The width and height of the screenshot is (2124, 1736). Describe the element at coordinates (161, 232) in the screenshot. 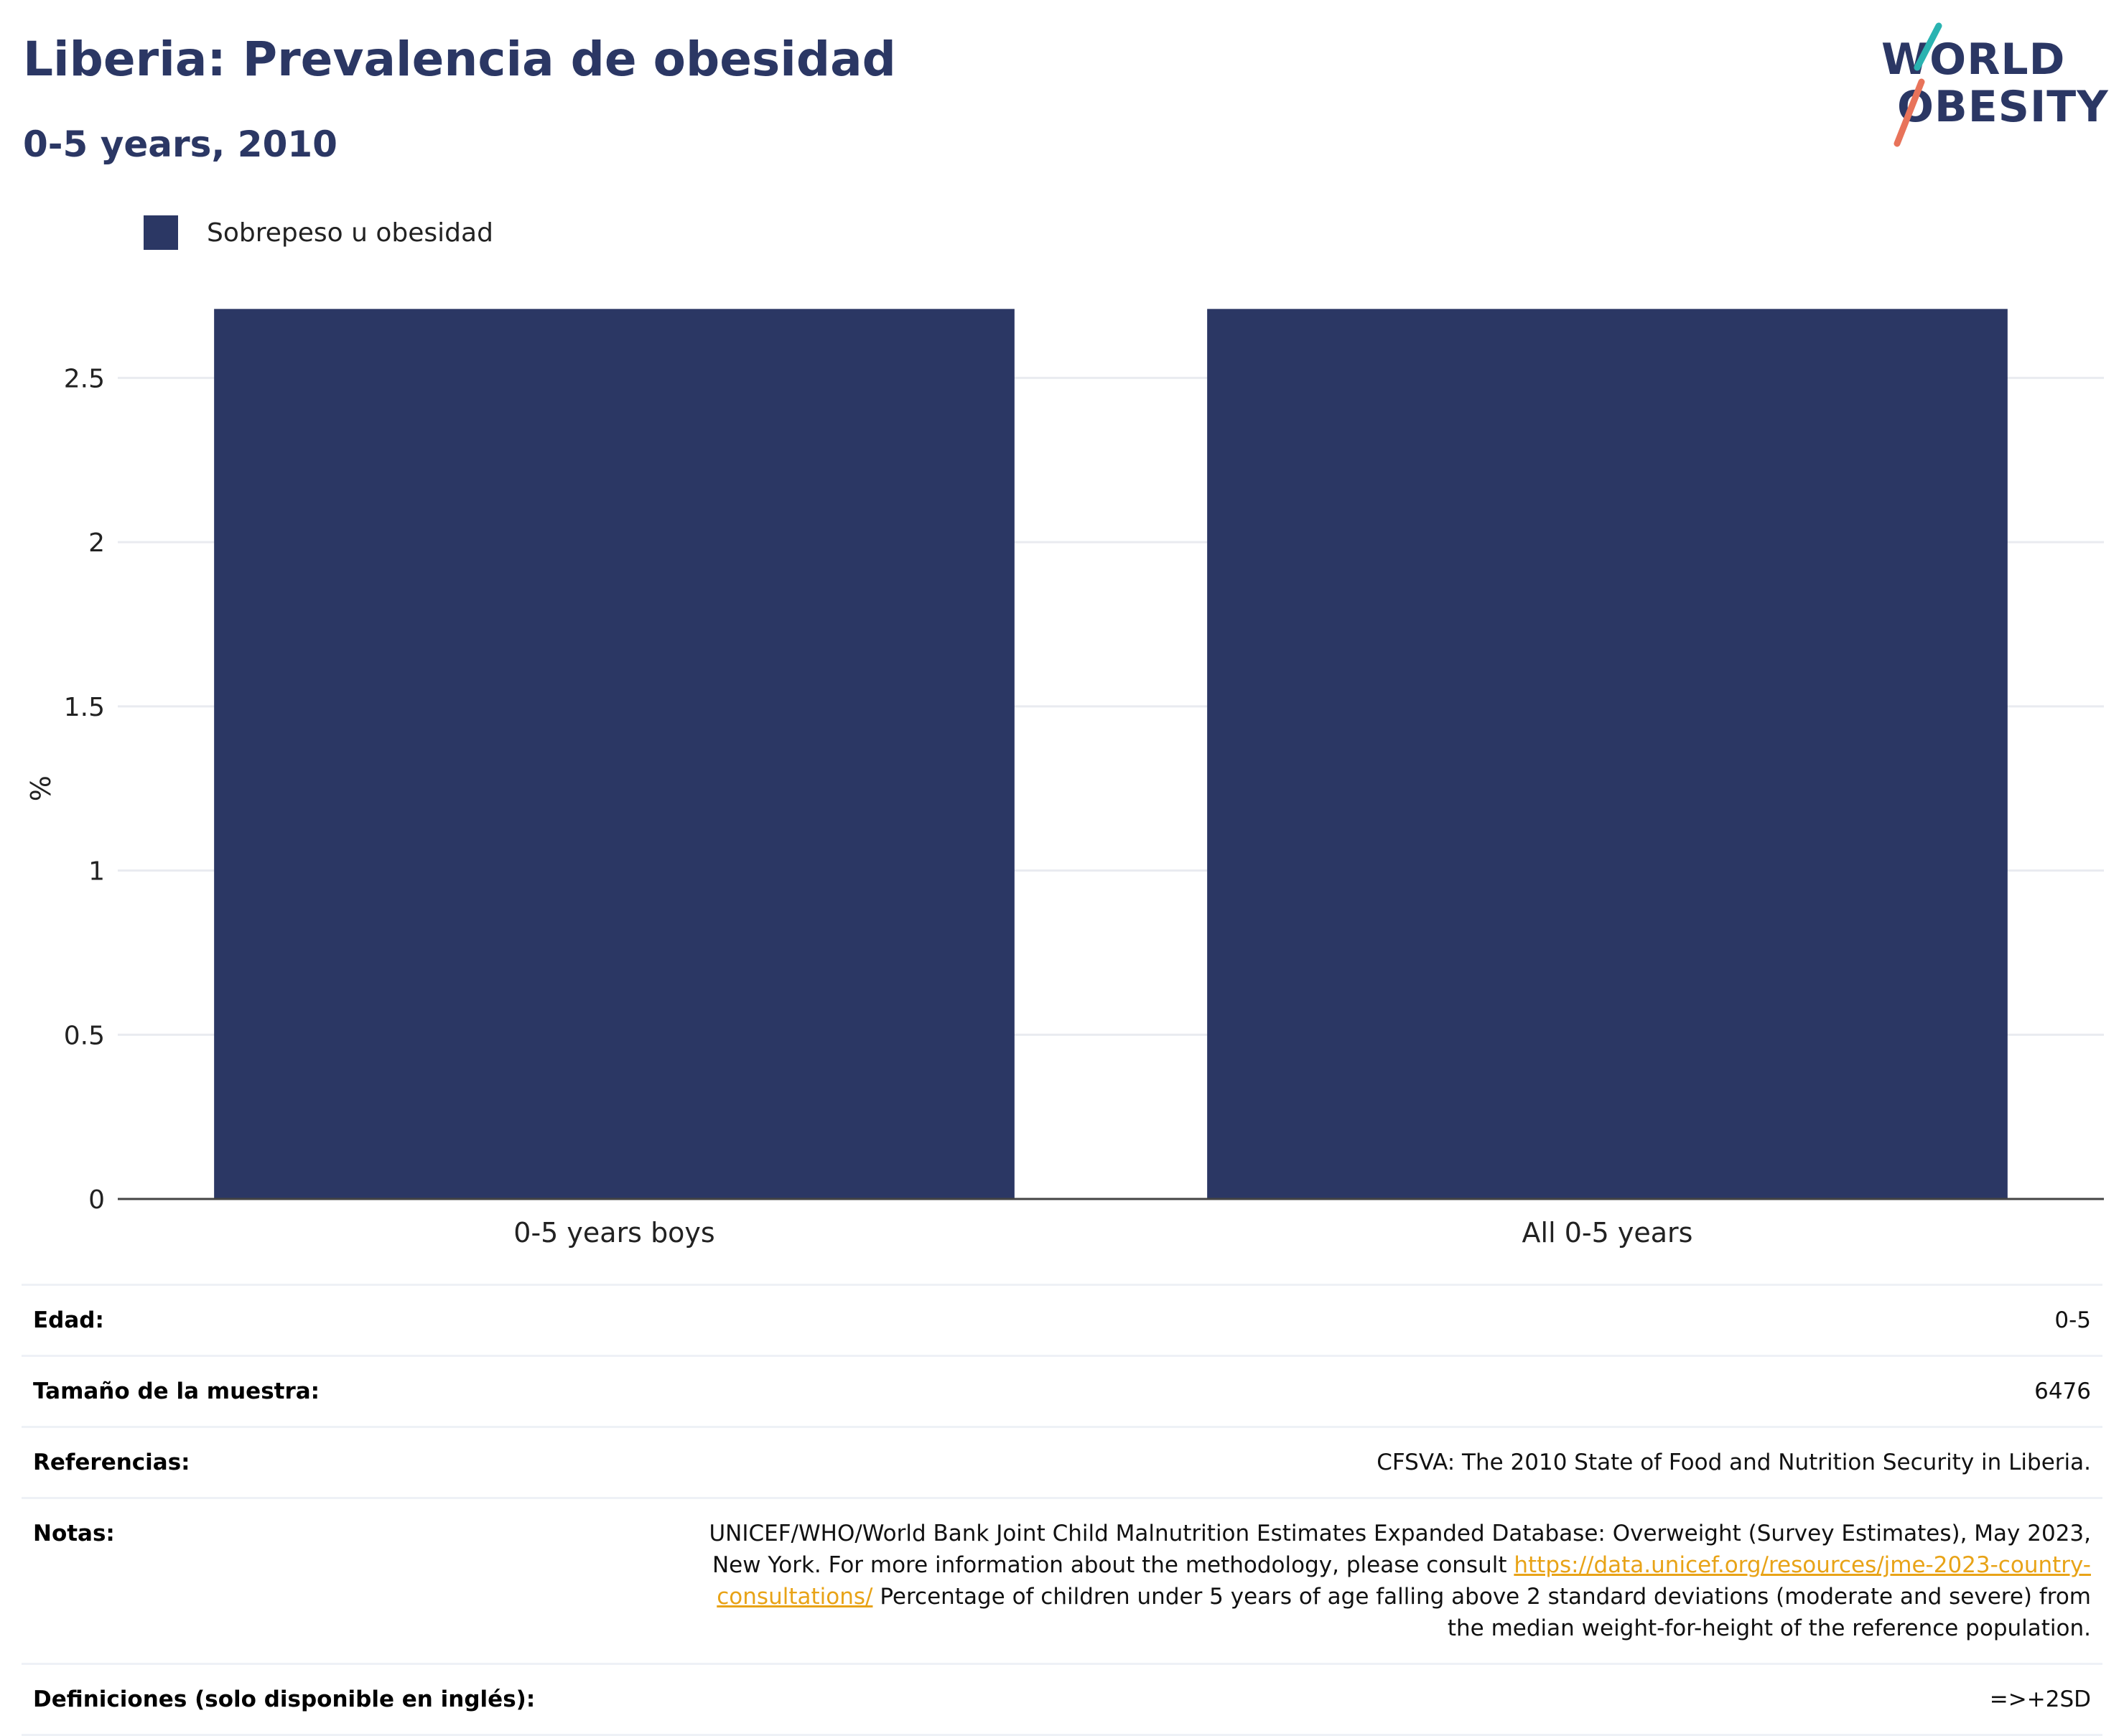

I see `legend-swatch` at that location.